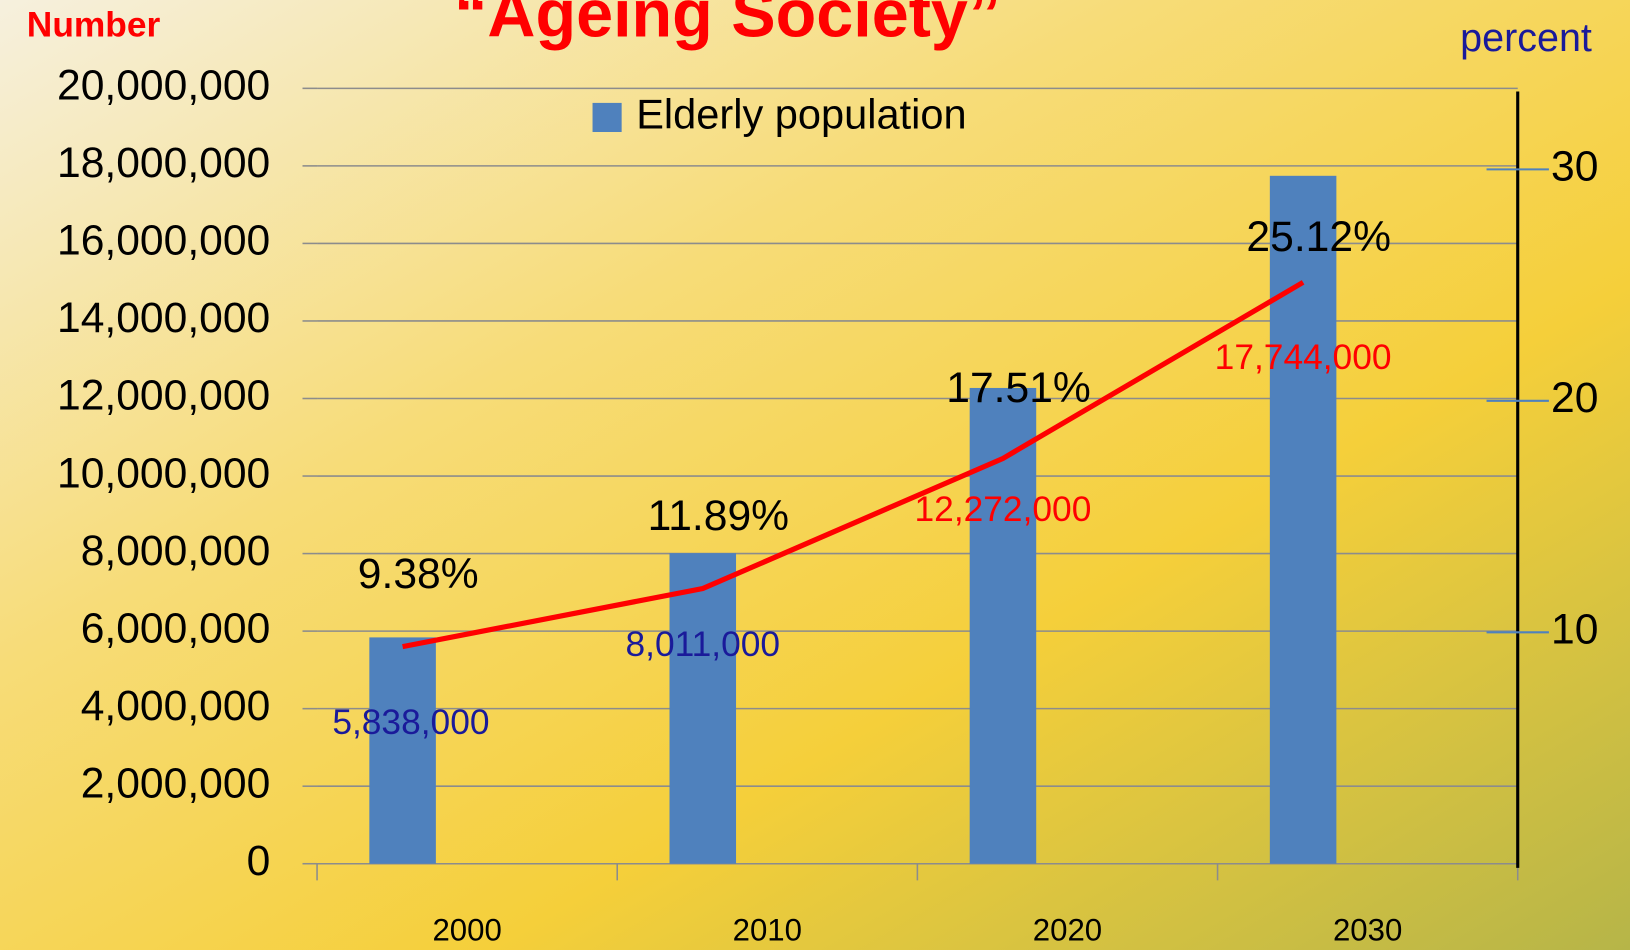 Image resolution: width=1630 pixels, height=950 pixels. What do you see at coordinates (1367, 930) in the screenshot?
I see `x-tick-label: 2030` at bounding box center [1367, 930].